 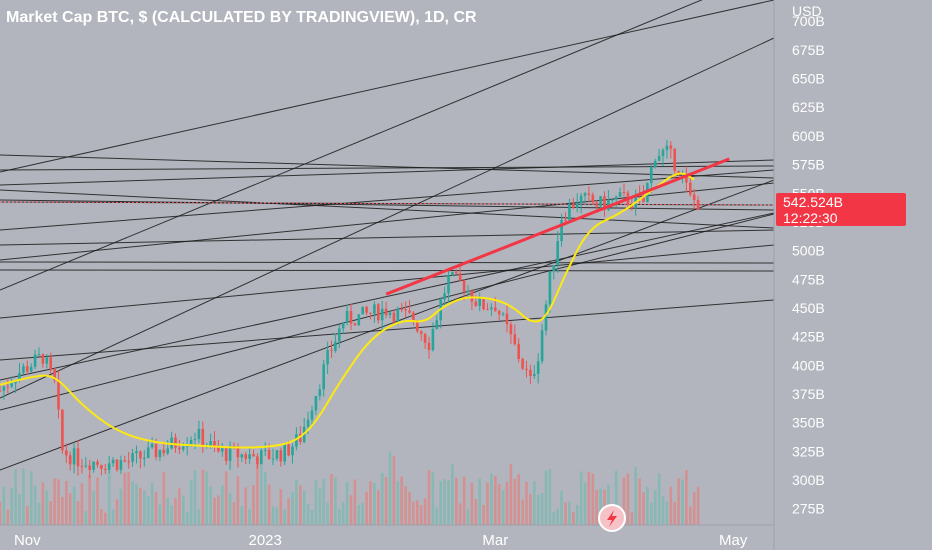 I want to click on time-axis: Nov 2023 Mar May, so click(x=381, y=540).